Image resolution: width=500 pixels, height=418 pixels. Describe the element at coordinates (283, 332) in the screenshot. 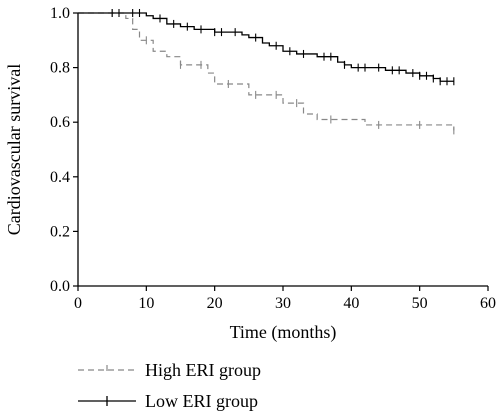

I see `x-axis-title: Time (months)` at that location.